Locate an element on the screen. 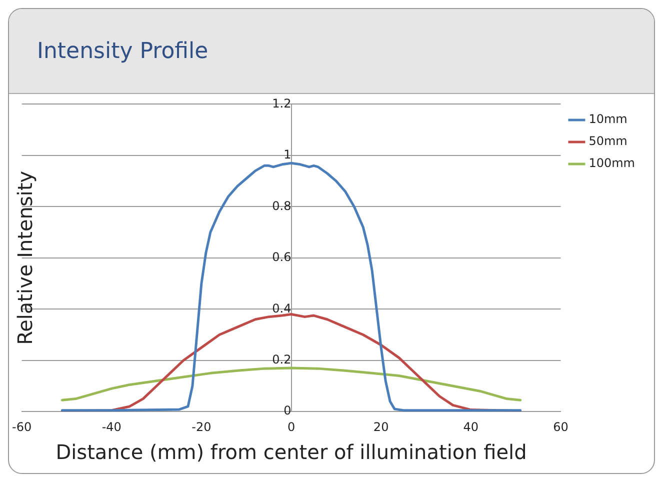 This screenshot has height=484, width=667. x-tick-label: 20 is located at coordinates (381, 427).